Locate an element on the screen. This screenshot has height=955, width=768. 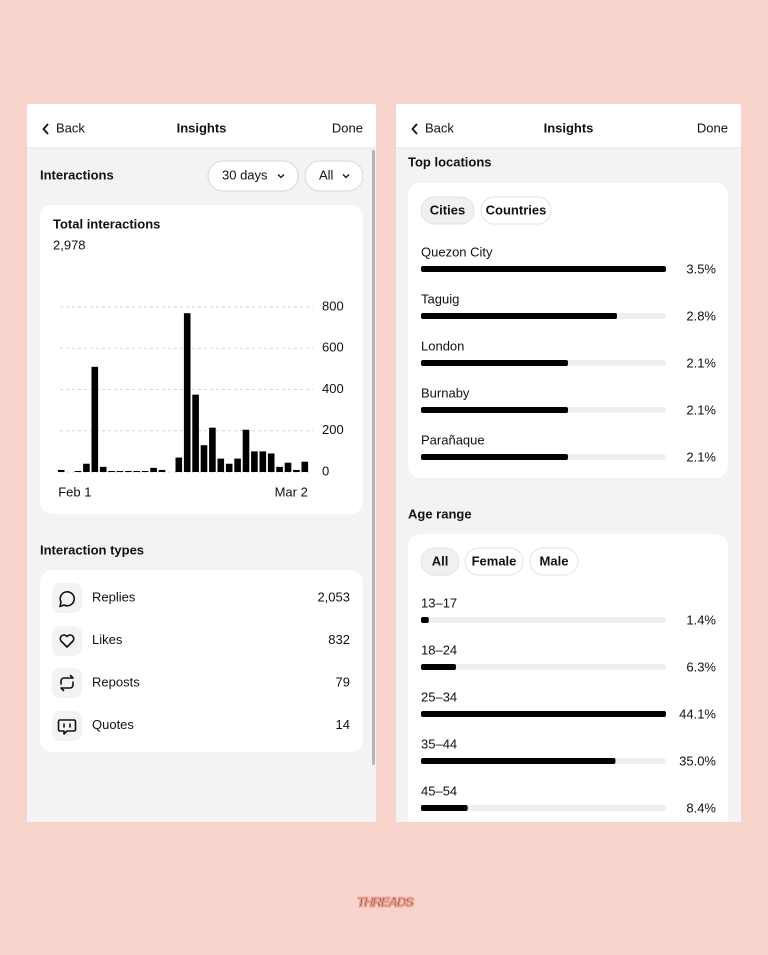
row-value: 8.4% is located at coordinates (701, 807).